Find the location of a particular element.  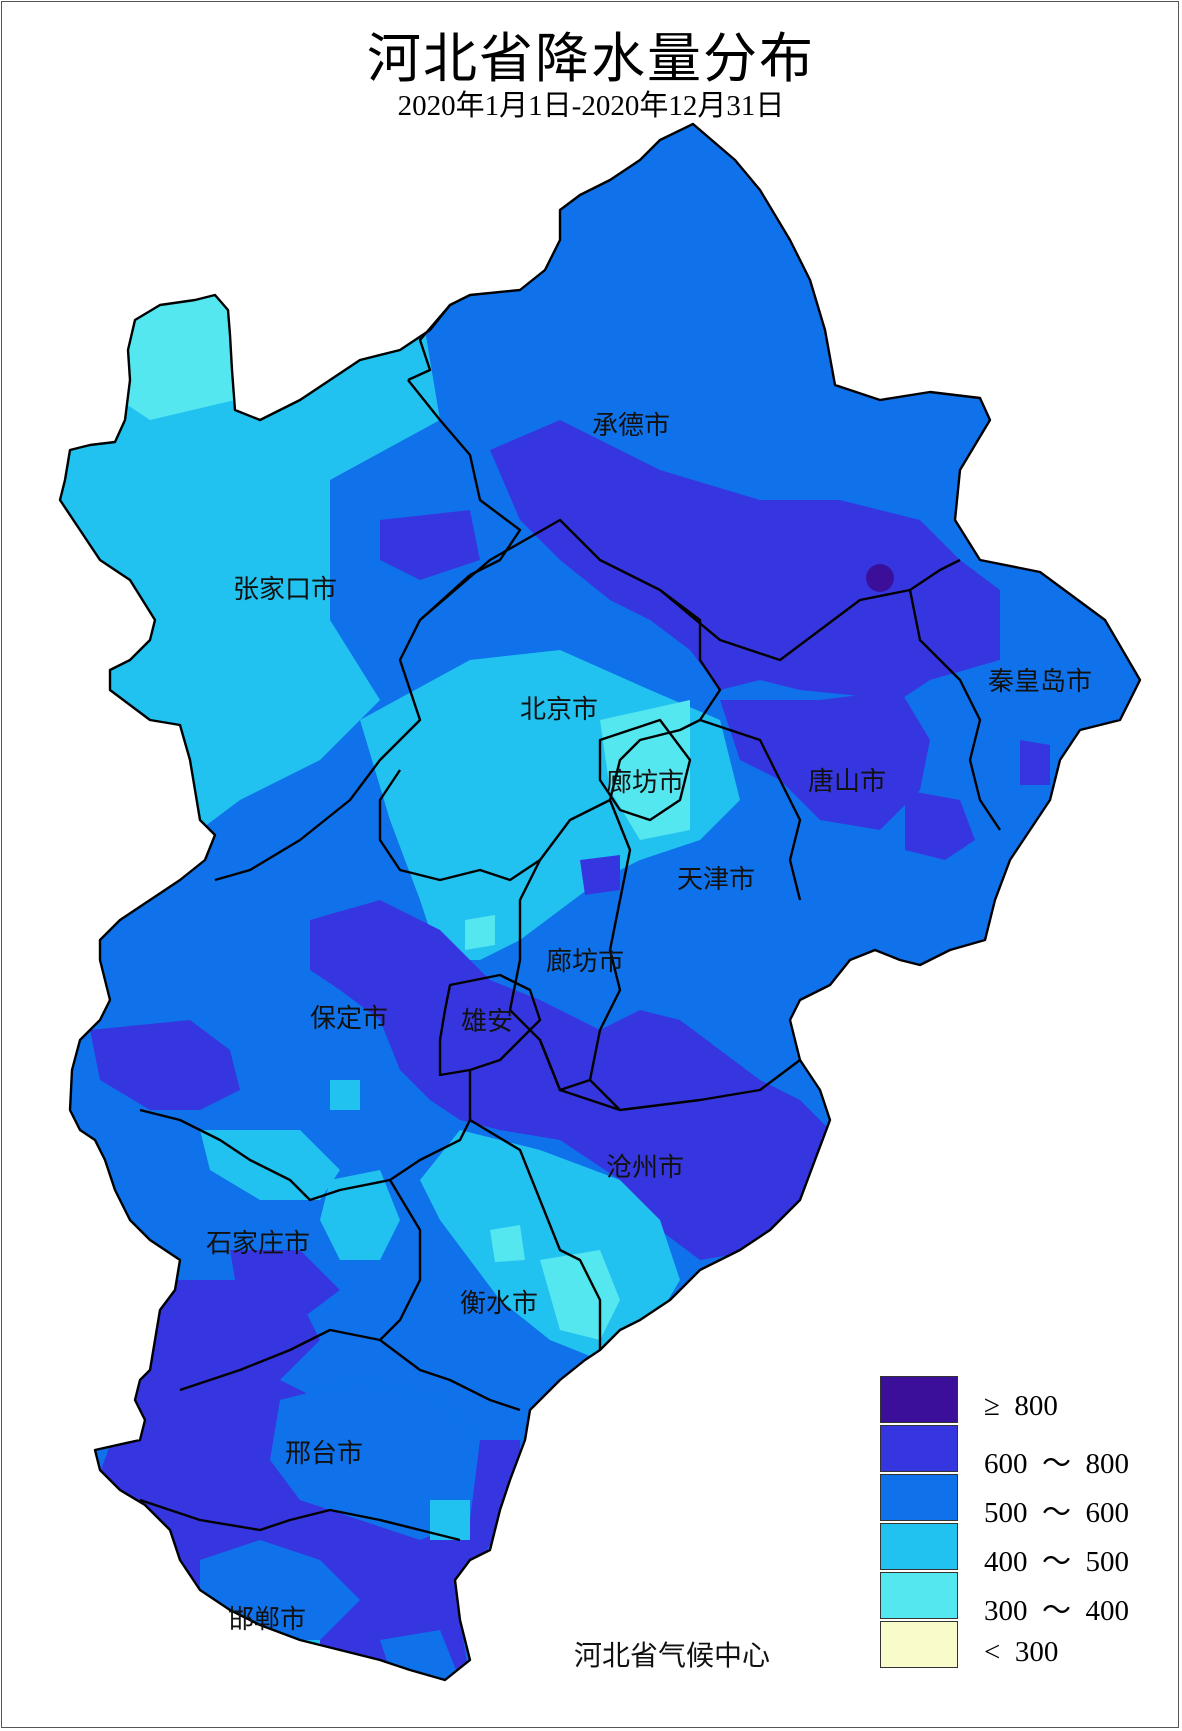

map-title: 河北省降水量分布 is located at coordinates (591, 58).